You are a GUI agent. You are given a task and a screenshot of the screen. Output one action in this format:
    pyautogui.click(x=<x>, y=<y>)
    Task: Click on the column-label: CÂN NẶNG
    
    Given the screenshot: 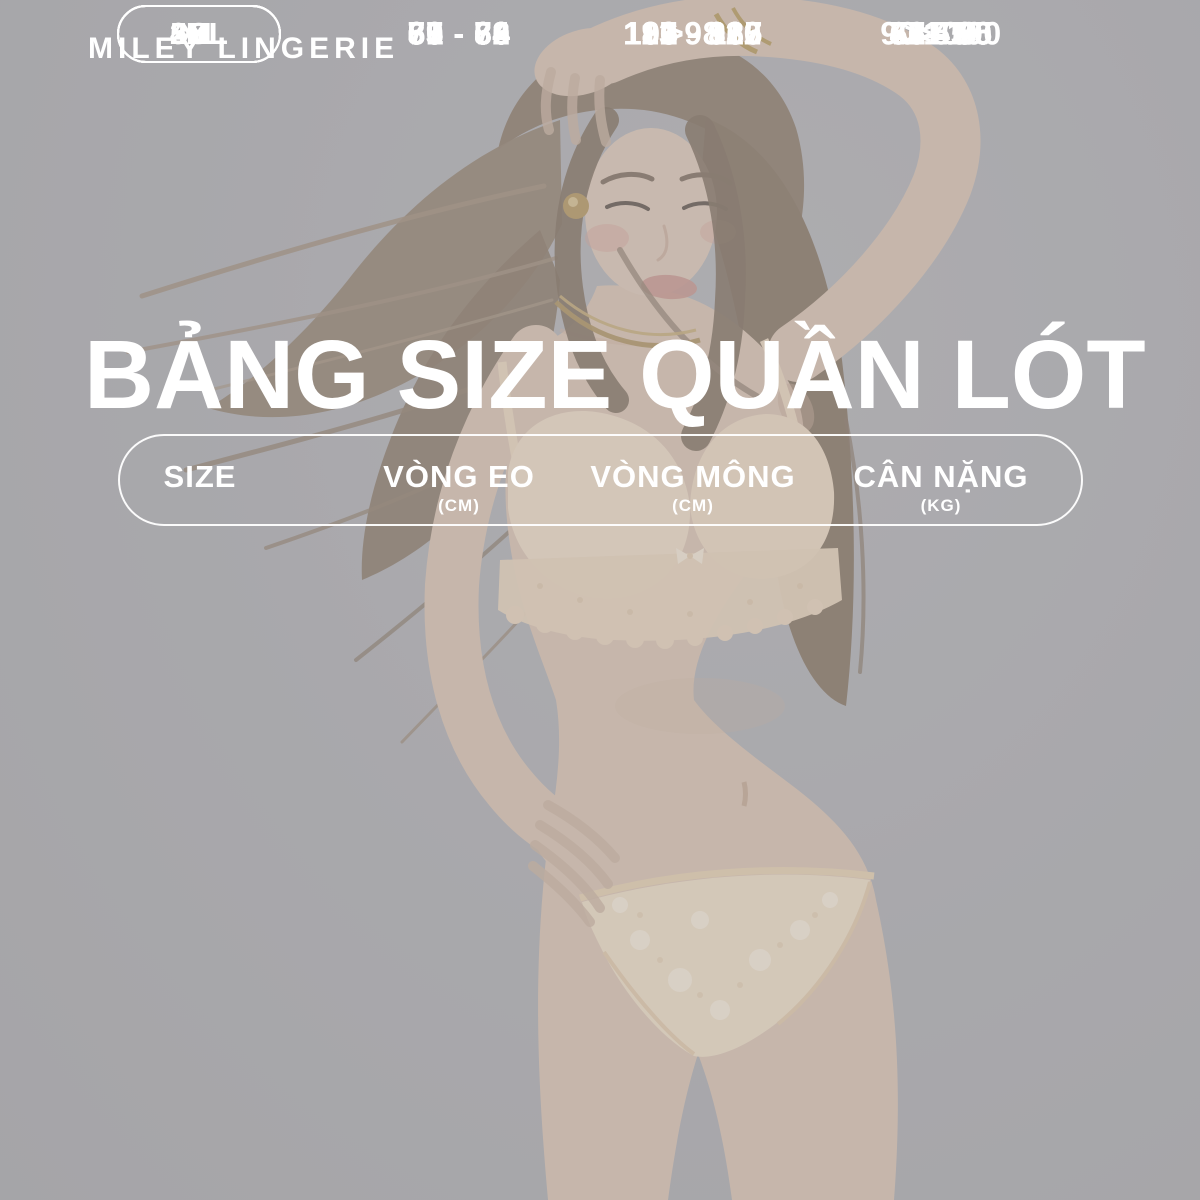 What is the action you would take?
    pyautogui.click(x=941, y=476)
    